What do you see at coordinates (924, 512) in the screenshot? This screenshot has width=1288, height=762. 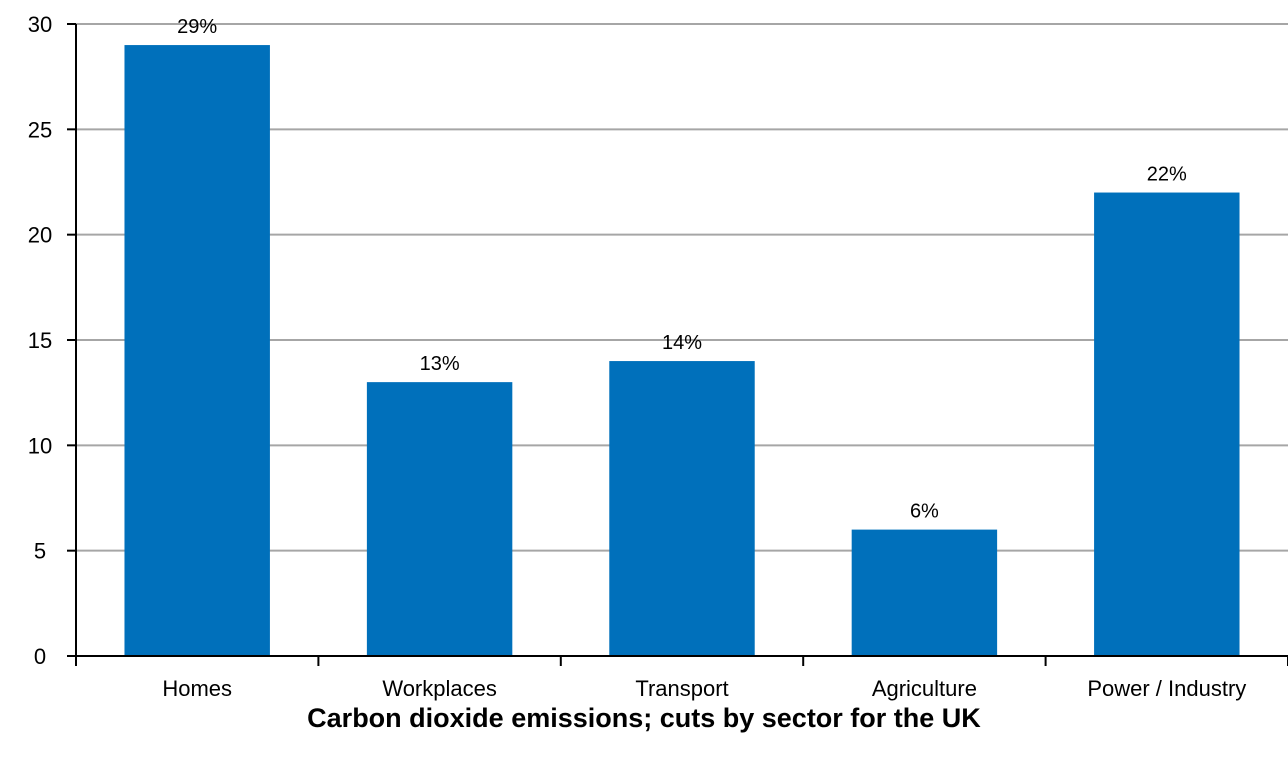 I see `data-label: 6%` at bounding box center [924, 512].